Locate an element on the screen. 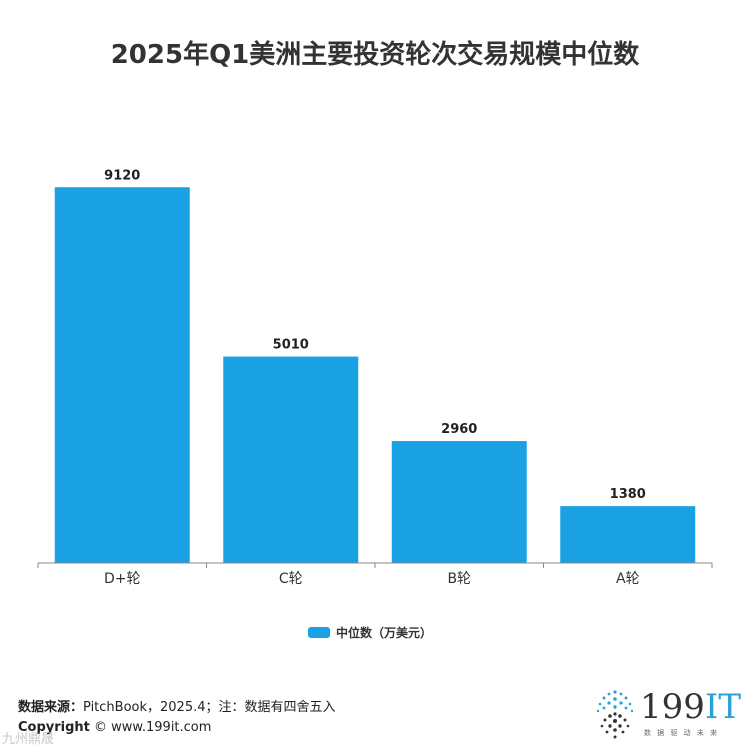  logo-text: 199IT is located at coordinates (691, 707).